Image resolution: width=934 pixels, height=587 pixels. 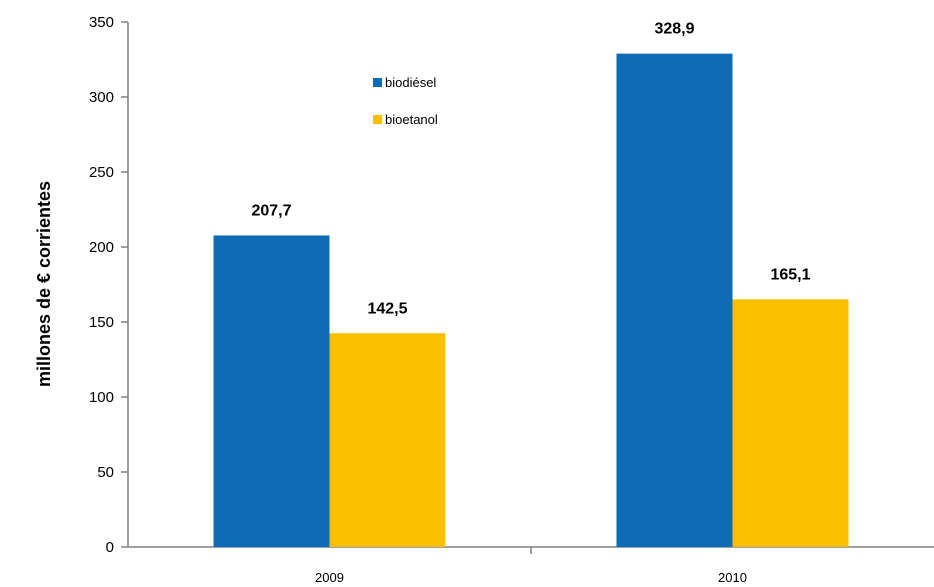 I want to click on legend-label: biodiésel, so click(x=410, y=82).